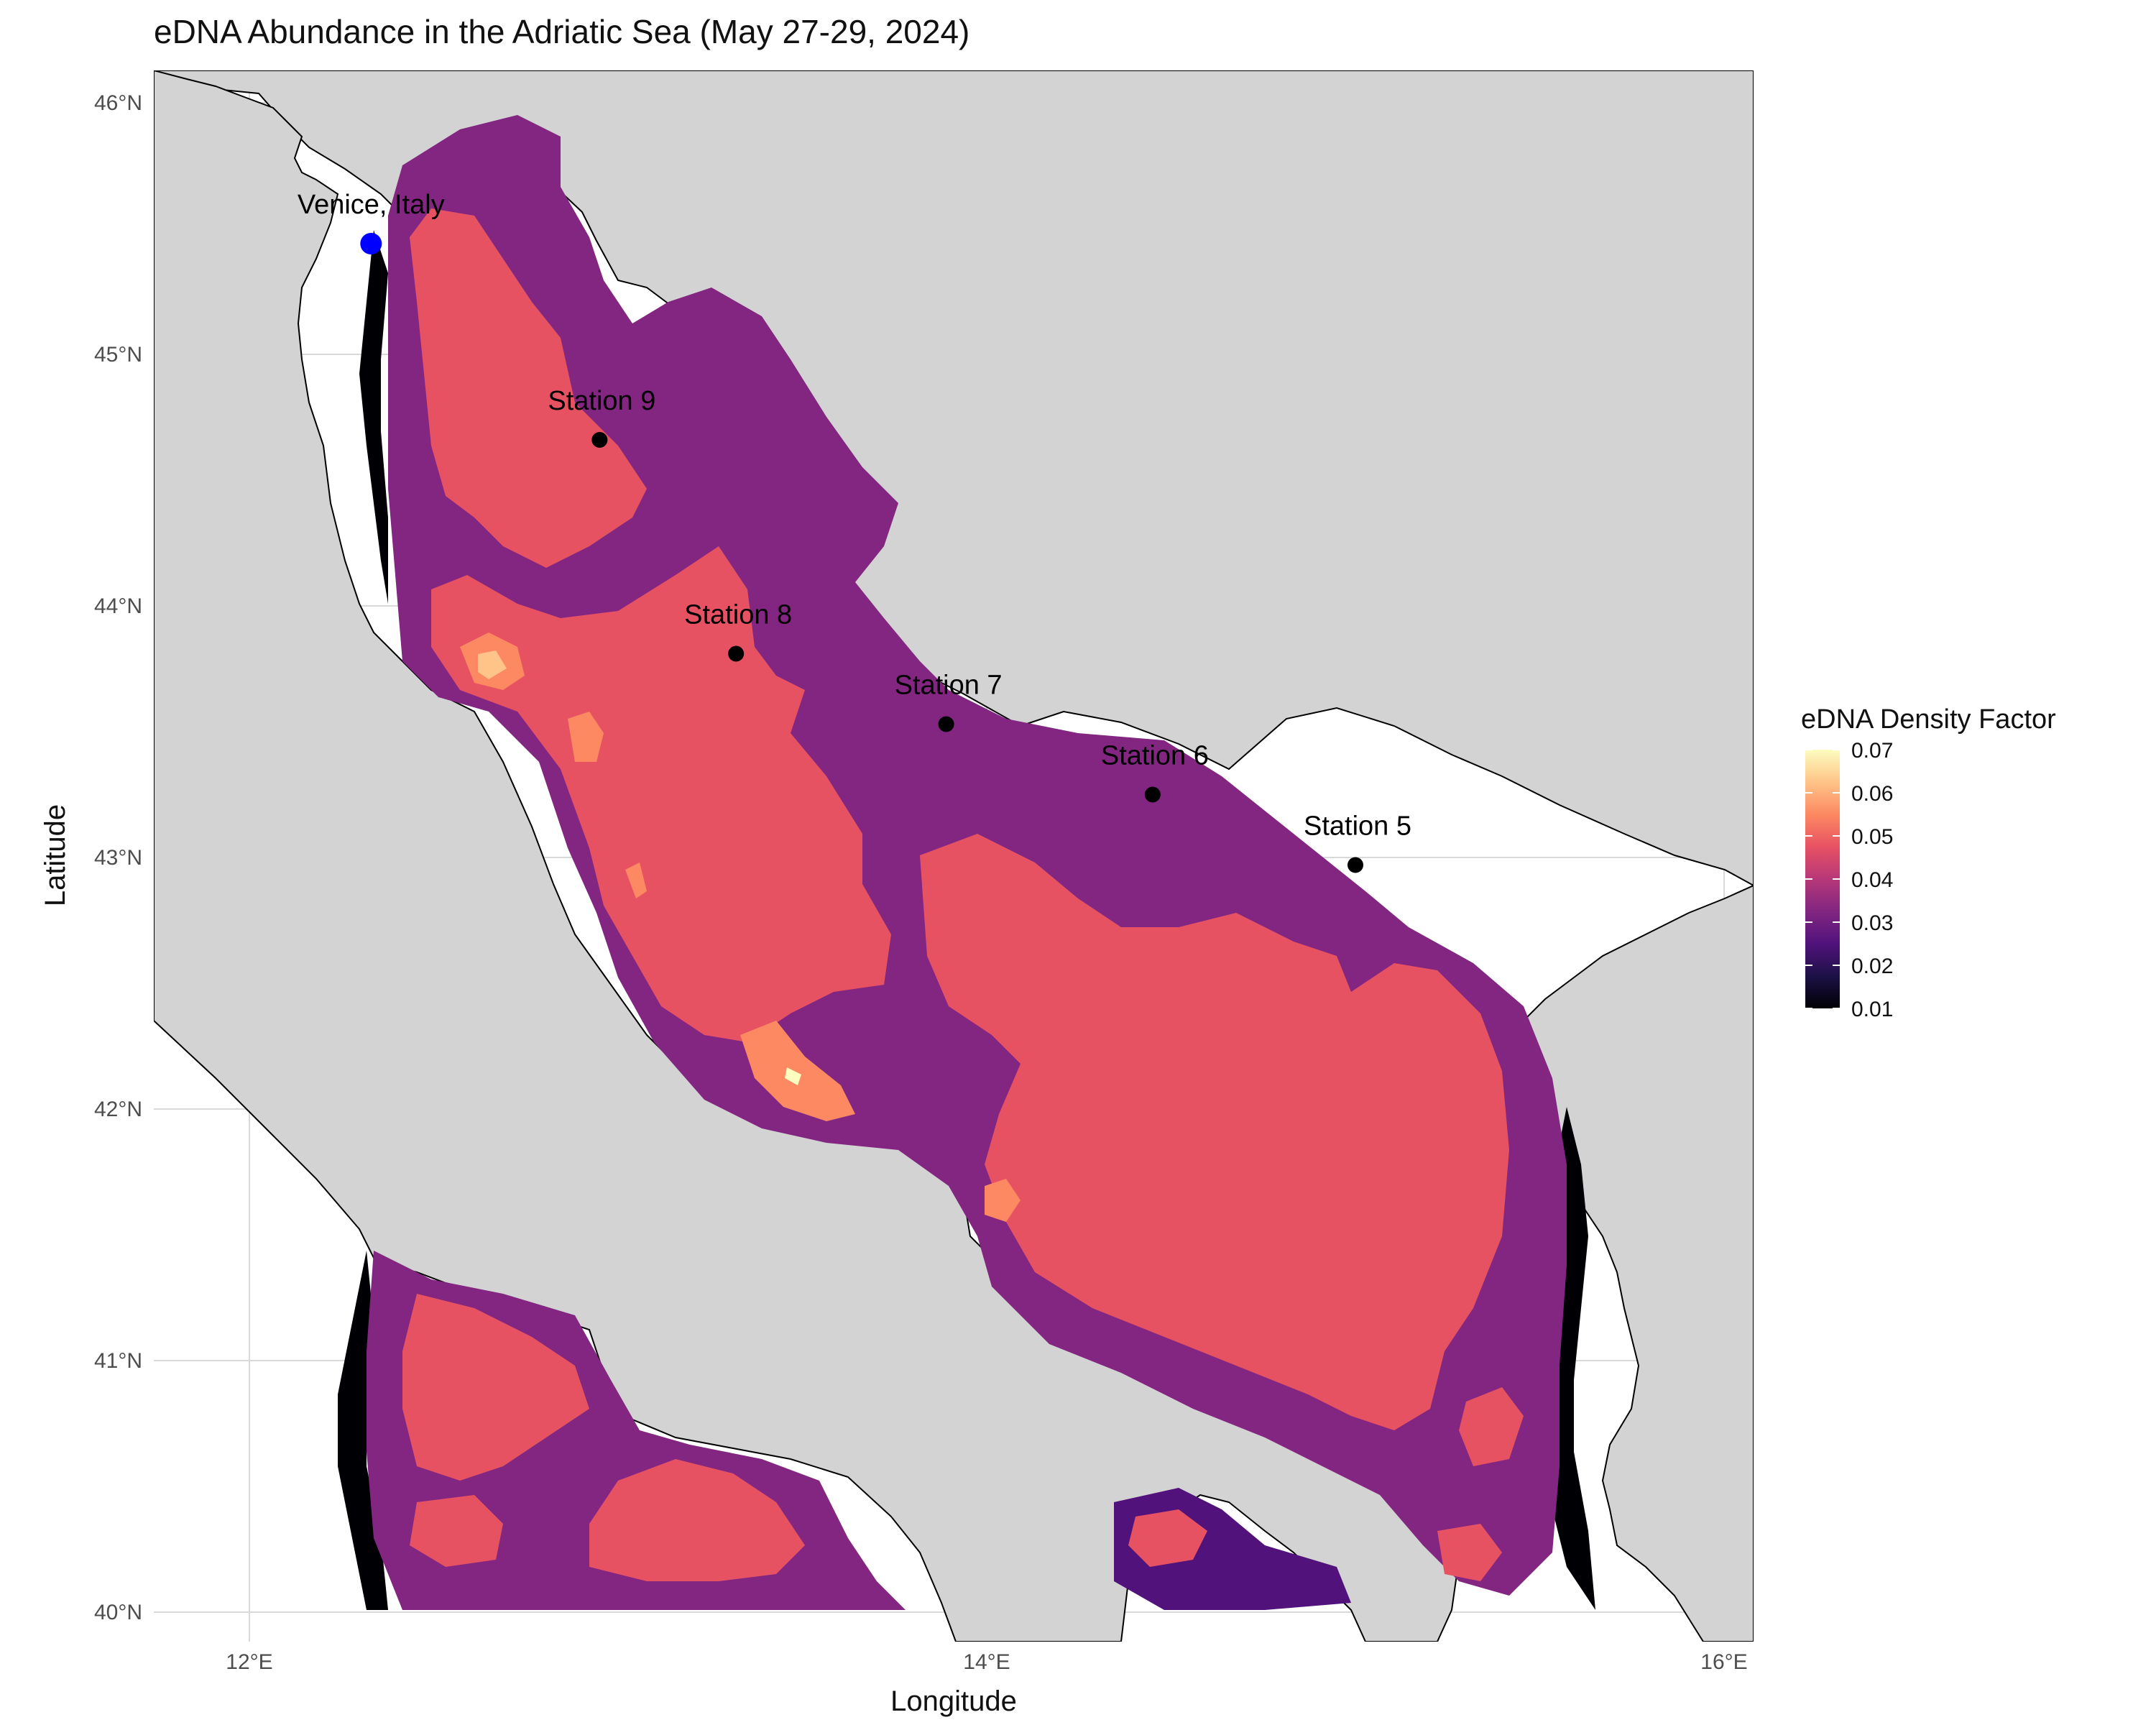 This screenshot has height=1725, width=2156. I want to click on city-point, so click(371, 243).